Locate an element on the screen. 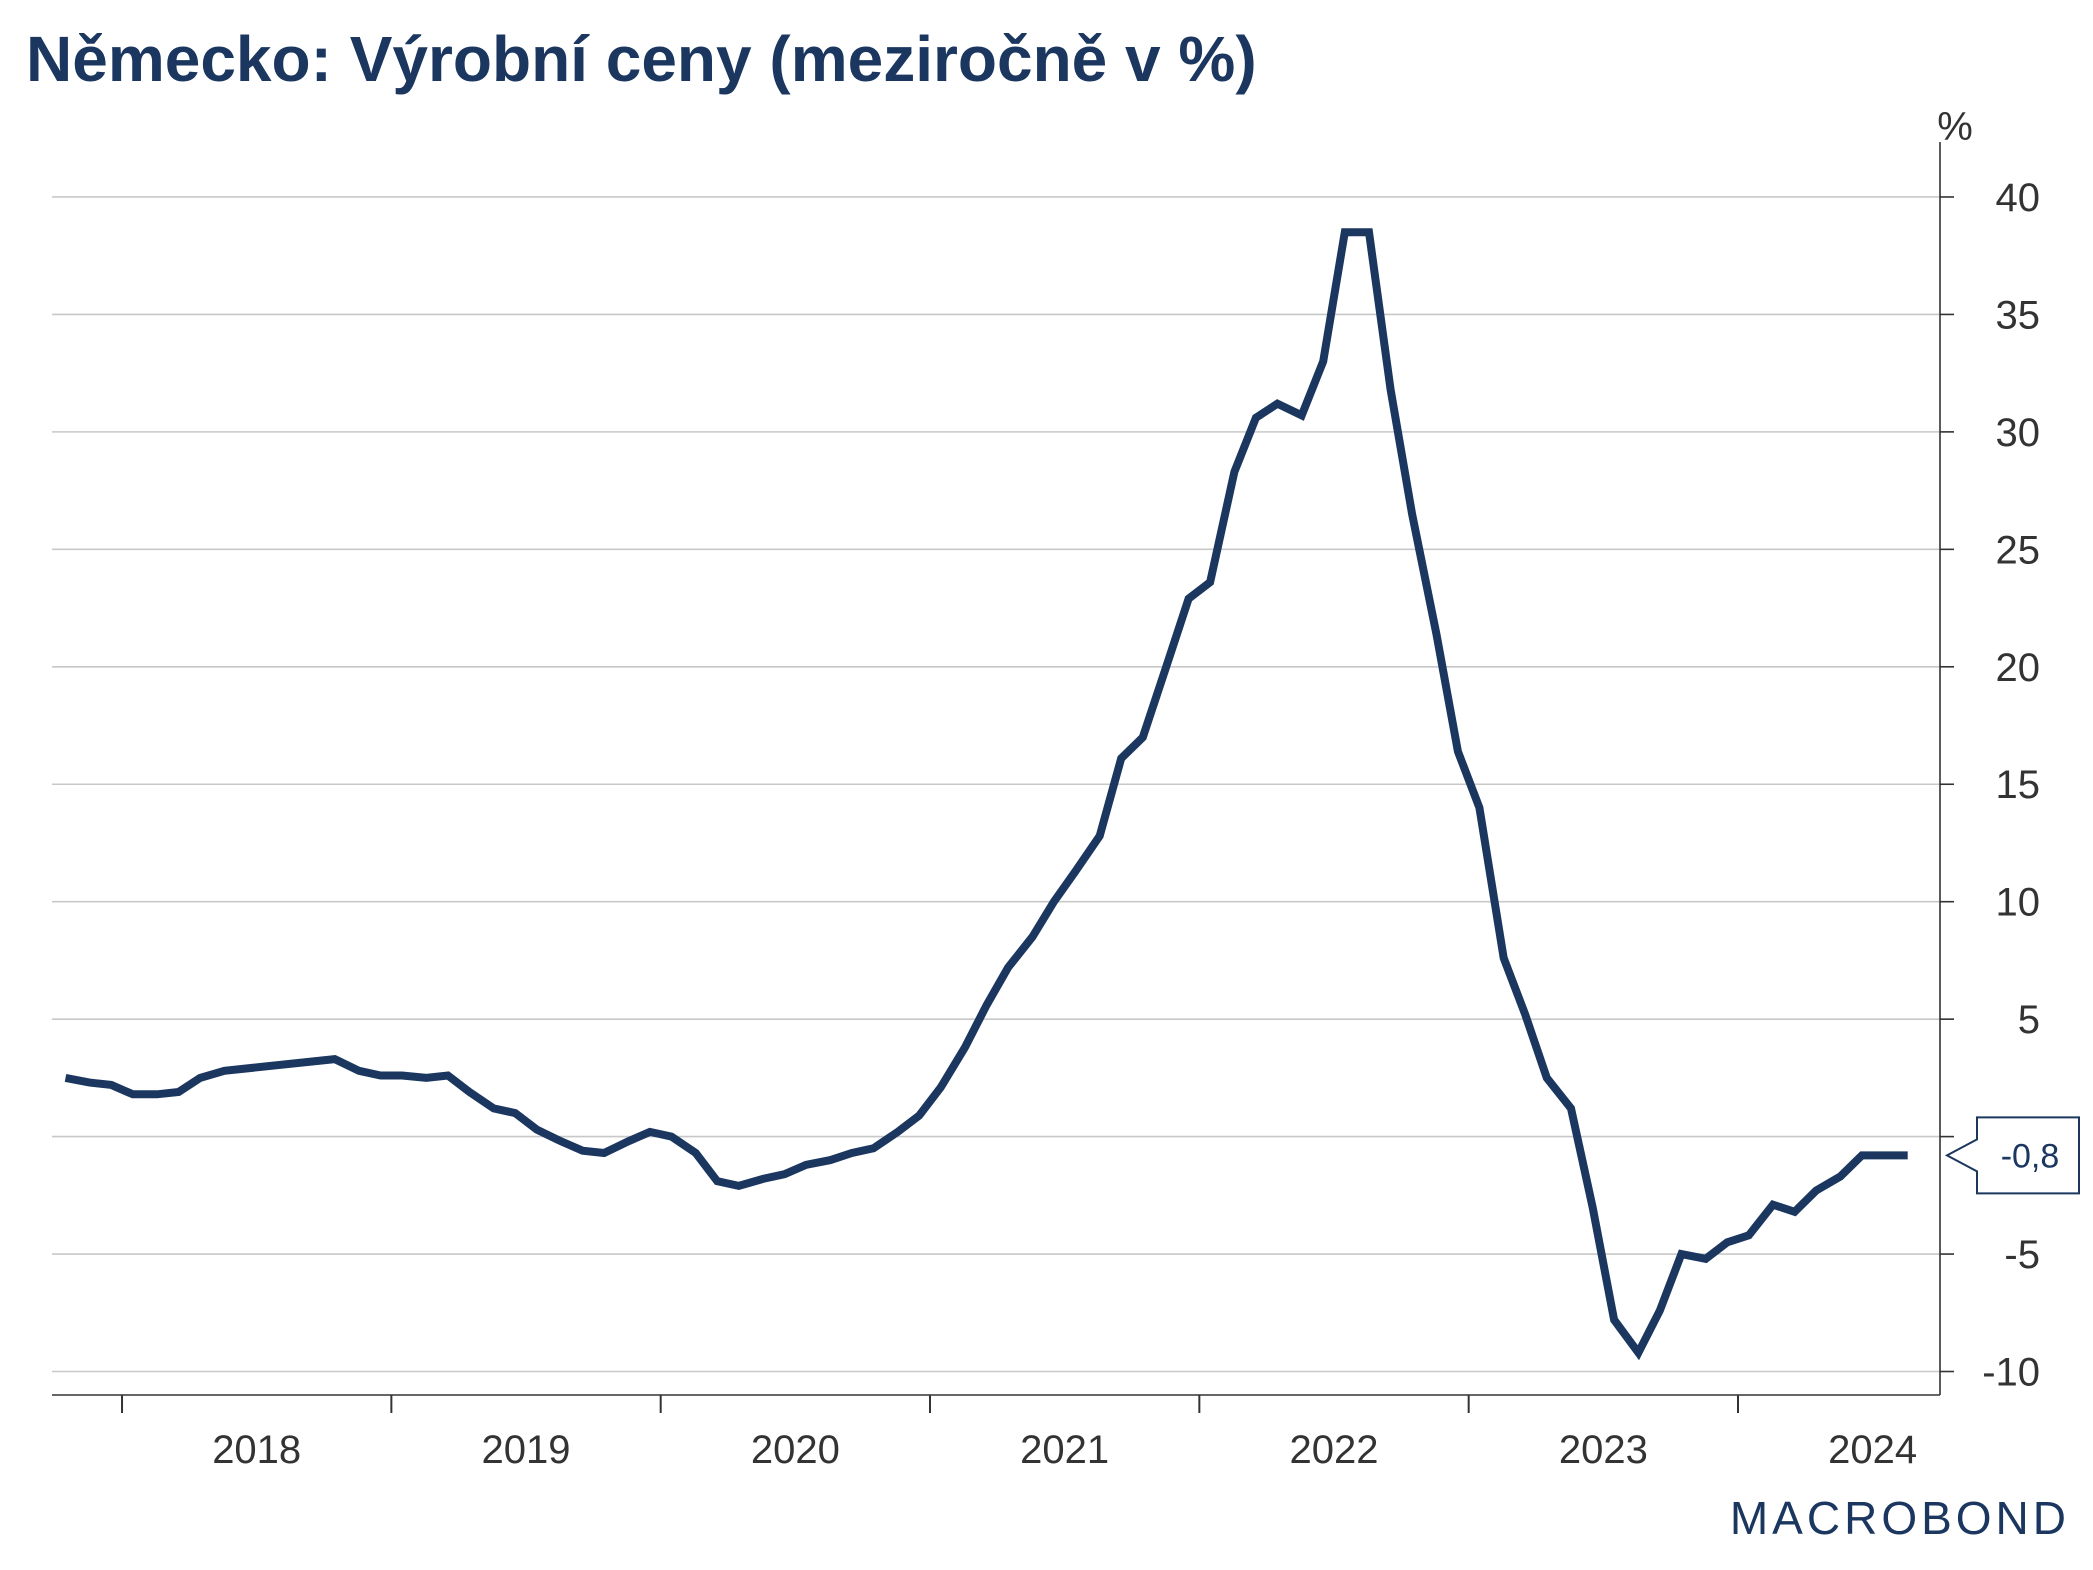 This screenshot has height=1570, width=2093. y-tick-label: 20 is located at coordinates (2018, 668).